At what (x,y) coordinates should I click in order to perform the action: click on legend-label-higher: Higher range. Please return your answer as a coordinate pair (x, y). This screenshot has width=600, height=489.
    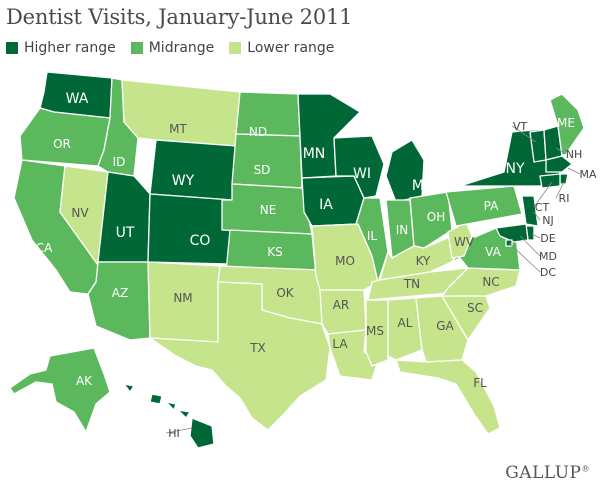
    Looking at the image, I should click on (70, 48).